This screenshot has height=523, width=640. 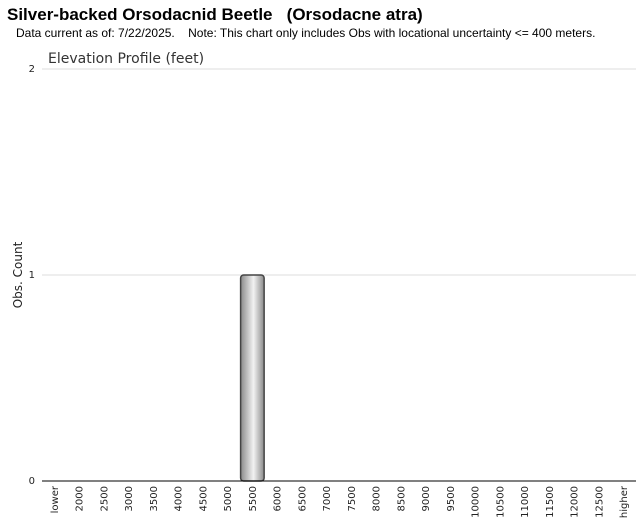 I want to click on x-tick-label: 3000, so click(x=129, y=498).